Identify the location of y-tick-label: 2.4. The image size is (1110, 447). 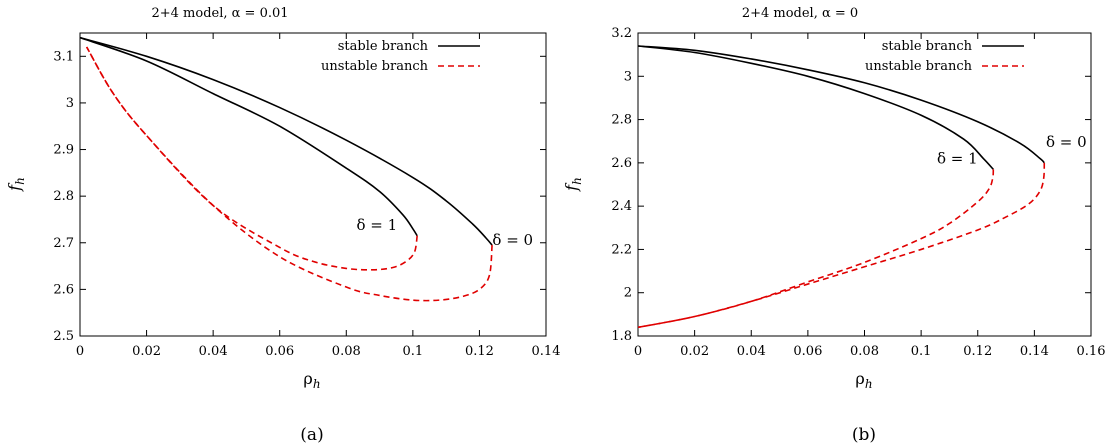
(621, 206).